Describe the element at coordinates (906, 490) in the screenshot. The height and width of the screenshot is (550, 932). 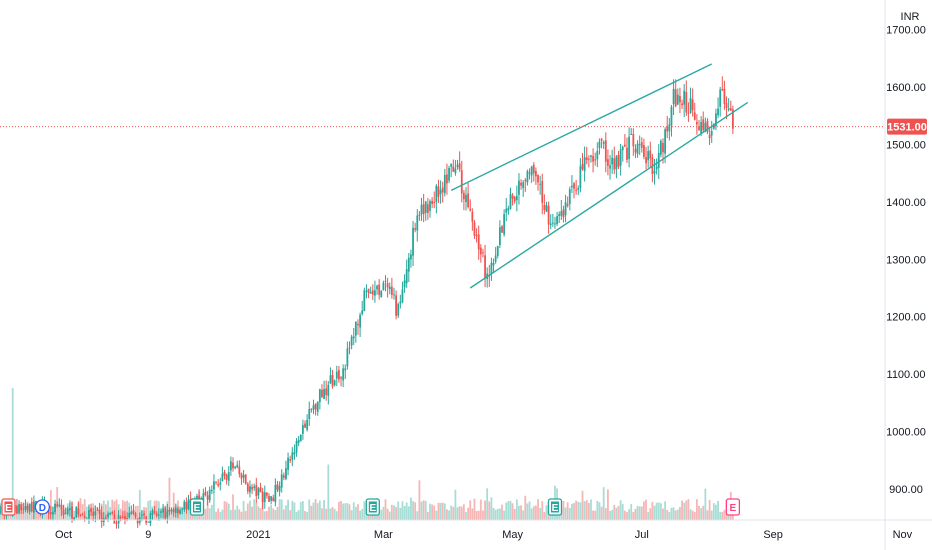
I see `y-tick-label: 900.00` at that location.